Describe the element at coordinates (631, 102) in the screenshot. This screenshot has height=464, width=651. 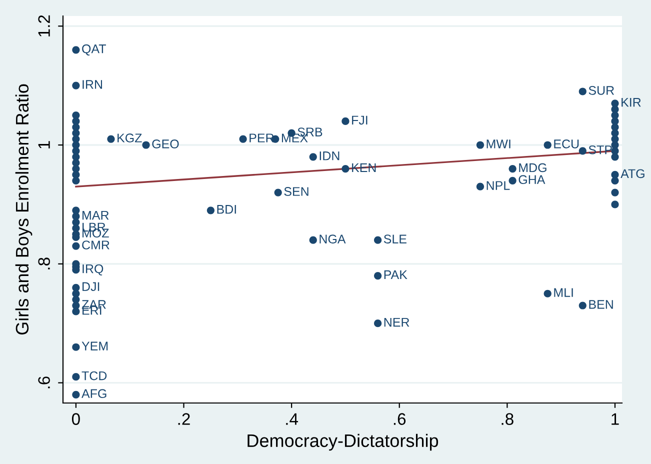
I see `data-label: KIR` at that location.